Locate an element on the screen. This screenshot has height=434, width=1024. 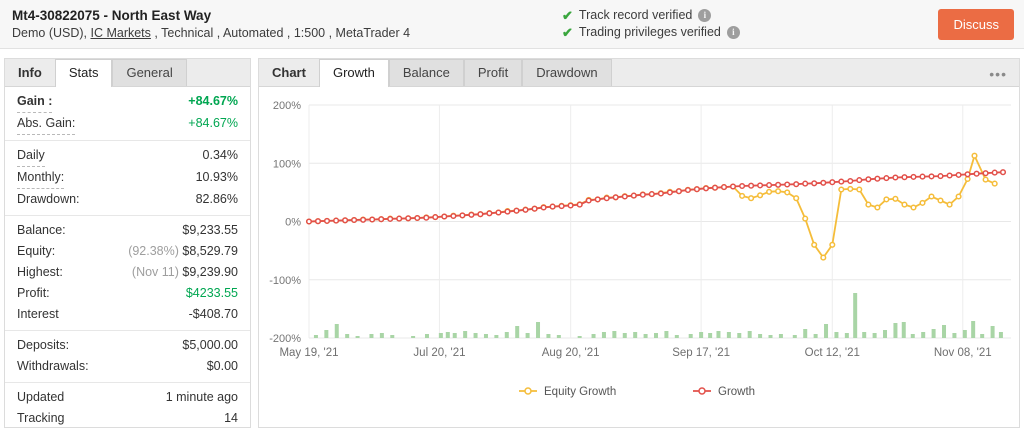
stat-label: Gain : is located at coordinates (35, 102).